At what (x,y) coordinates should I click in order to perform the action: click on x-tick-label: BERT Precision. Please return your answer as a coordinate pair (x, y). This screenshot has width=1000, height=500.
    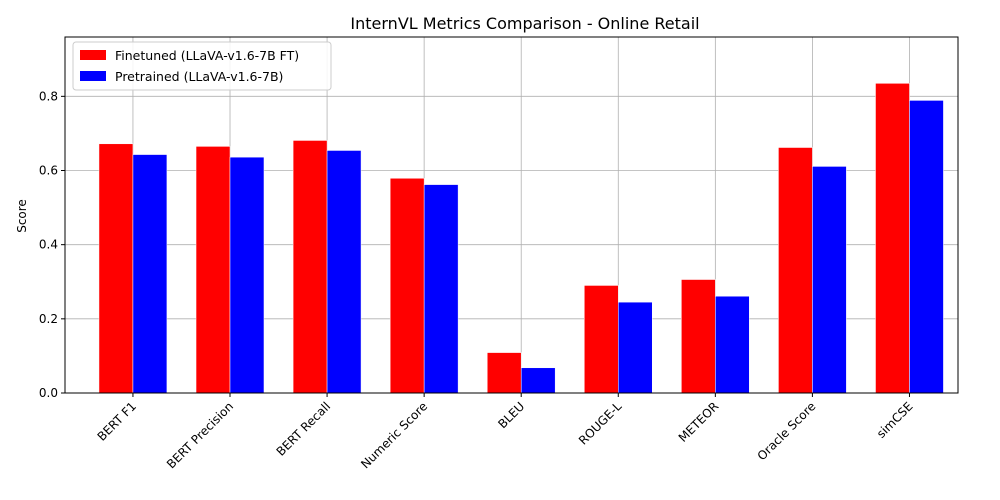
    Looking at the image, I should click on (200, 435).